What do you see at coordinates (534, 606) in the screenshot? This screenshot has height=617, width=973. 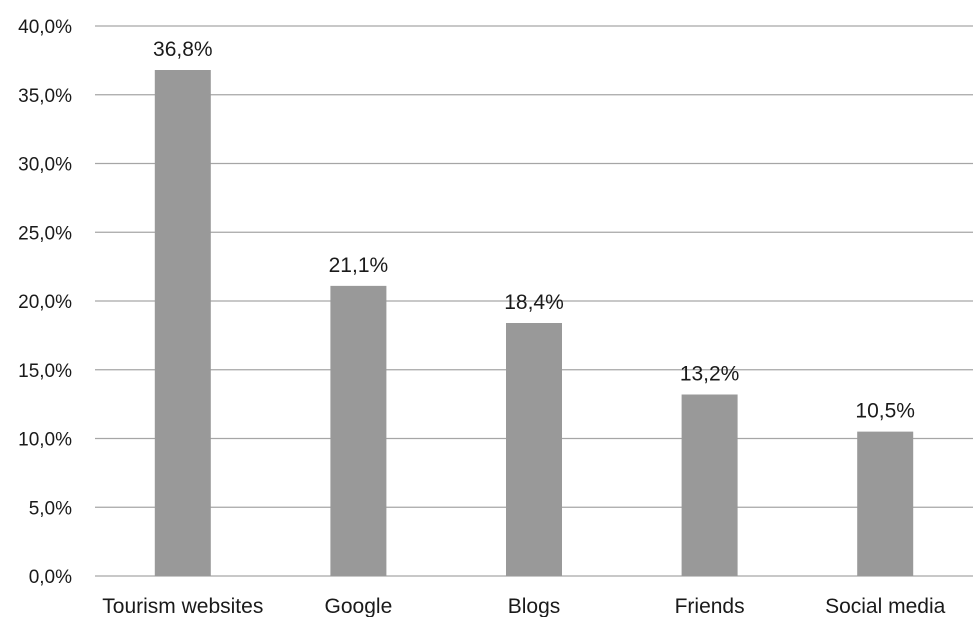 I see `x-category-label: Blogs` at bounding box center [534, 606].